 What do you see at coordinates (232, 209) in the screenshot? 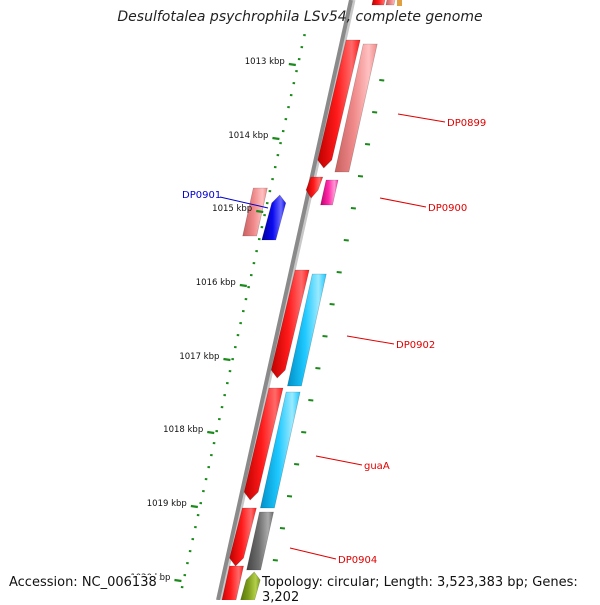
I see `kbp-tick-label: 1015 kbp` at bounding box center [232, 209].